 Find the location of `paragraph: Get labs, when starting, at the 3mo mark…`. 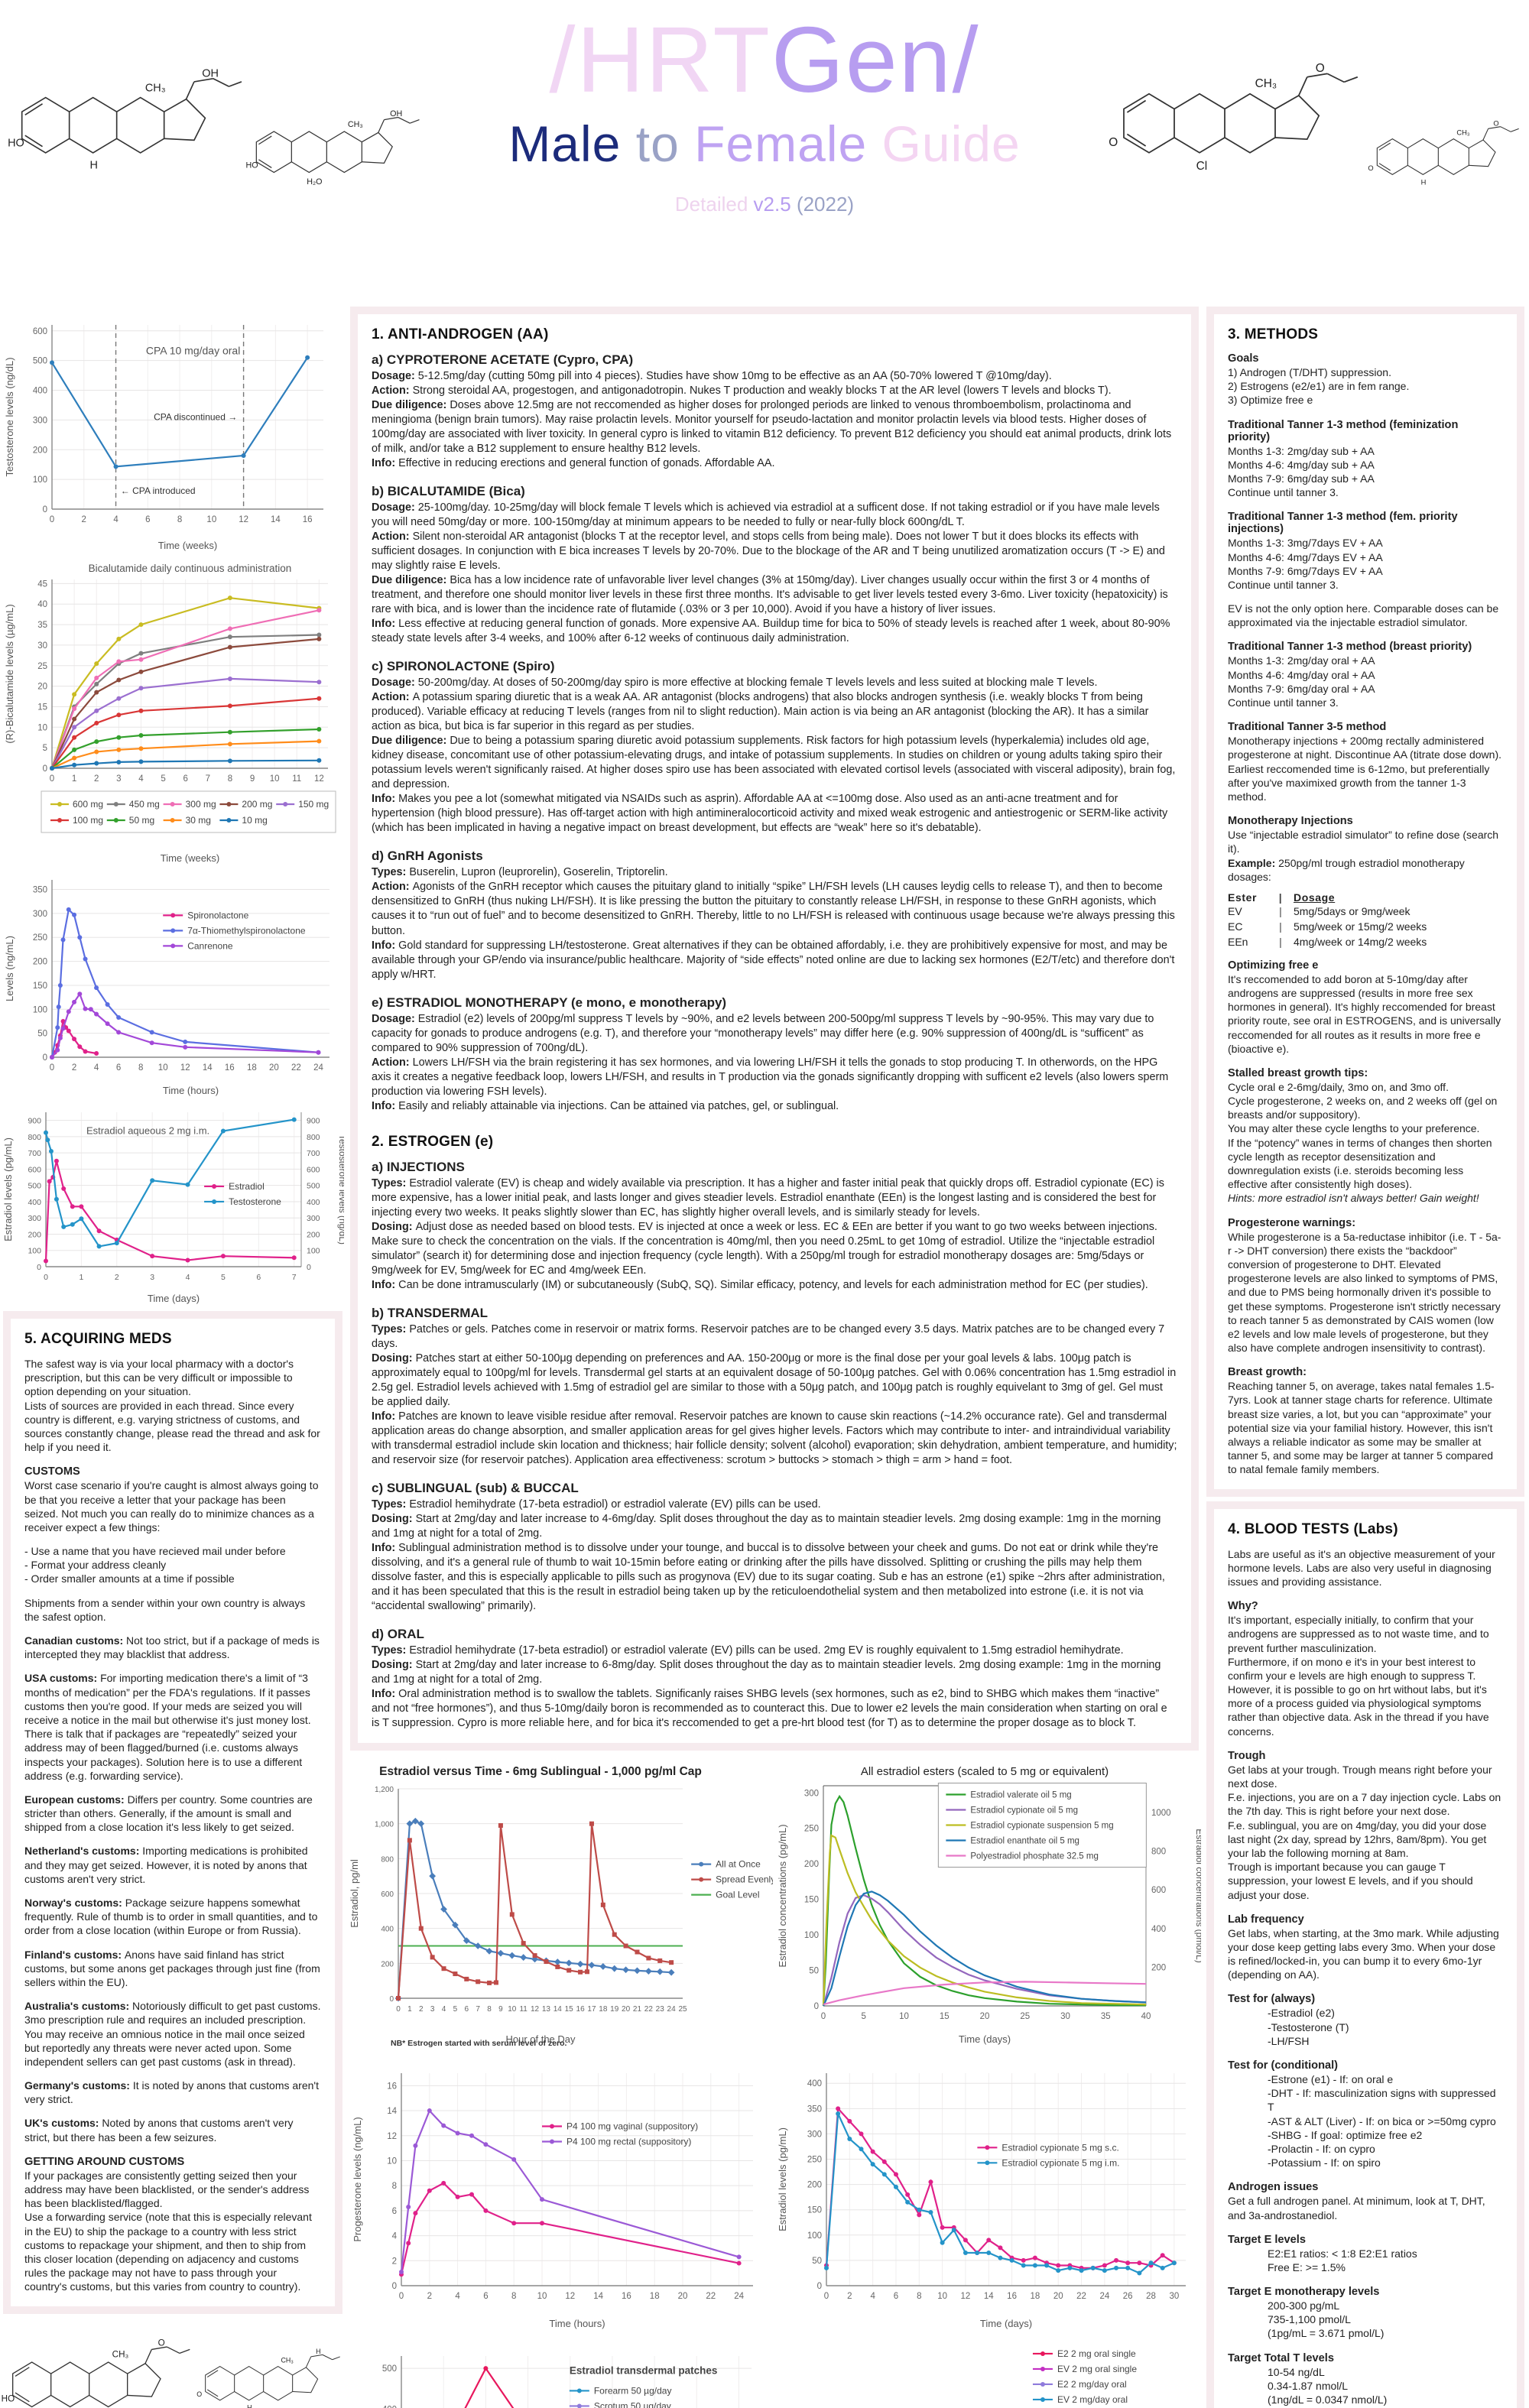

paragraph: Get labs, when starting, at the 3mo mark… is located at coordinates (1363, 1954).